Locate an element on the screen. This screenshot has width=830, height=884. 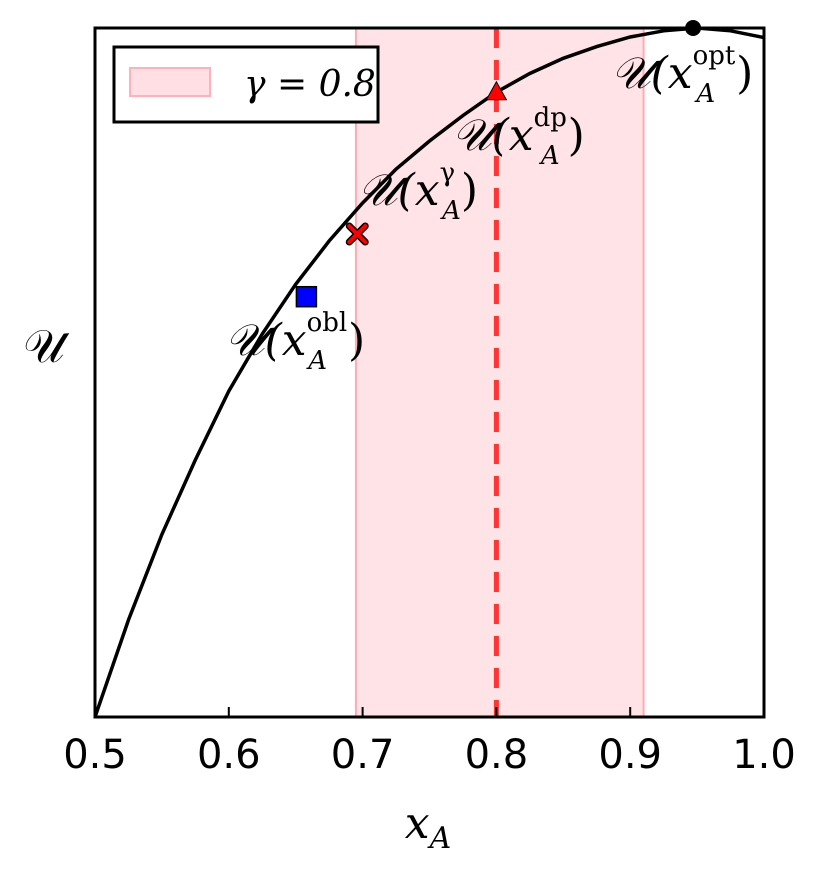
label-gamma: 𝒰(xγ A) is located at coordinates (418, 192).